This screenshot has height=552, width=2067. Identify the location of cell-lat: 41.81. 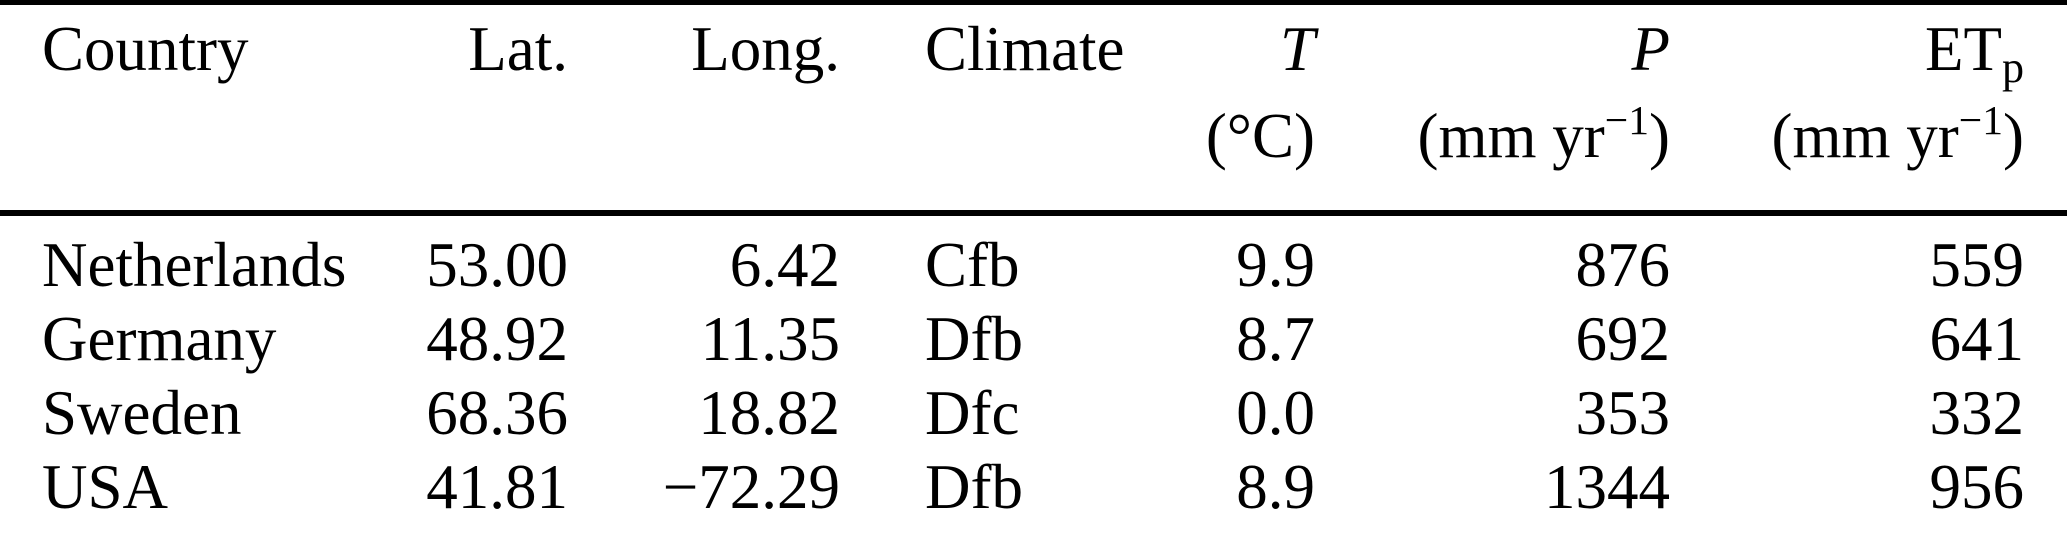
(497, 487).